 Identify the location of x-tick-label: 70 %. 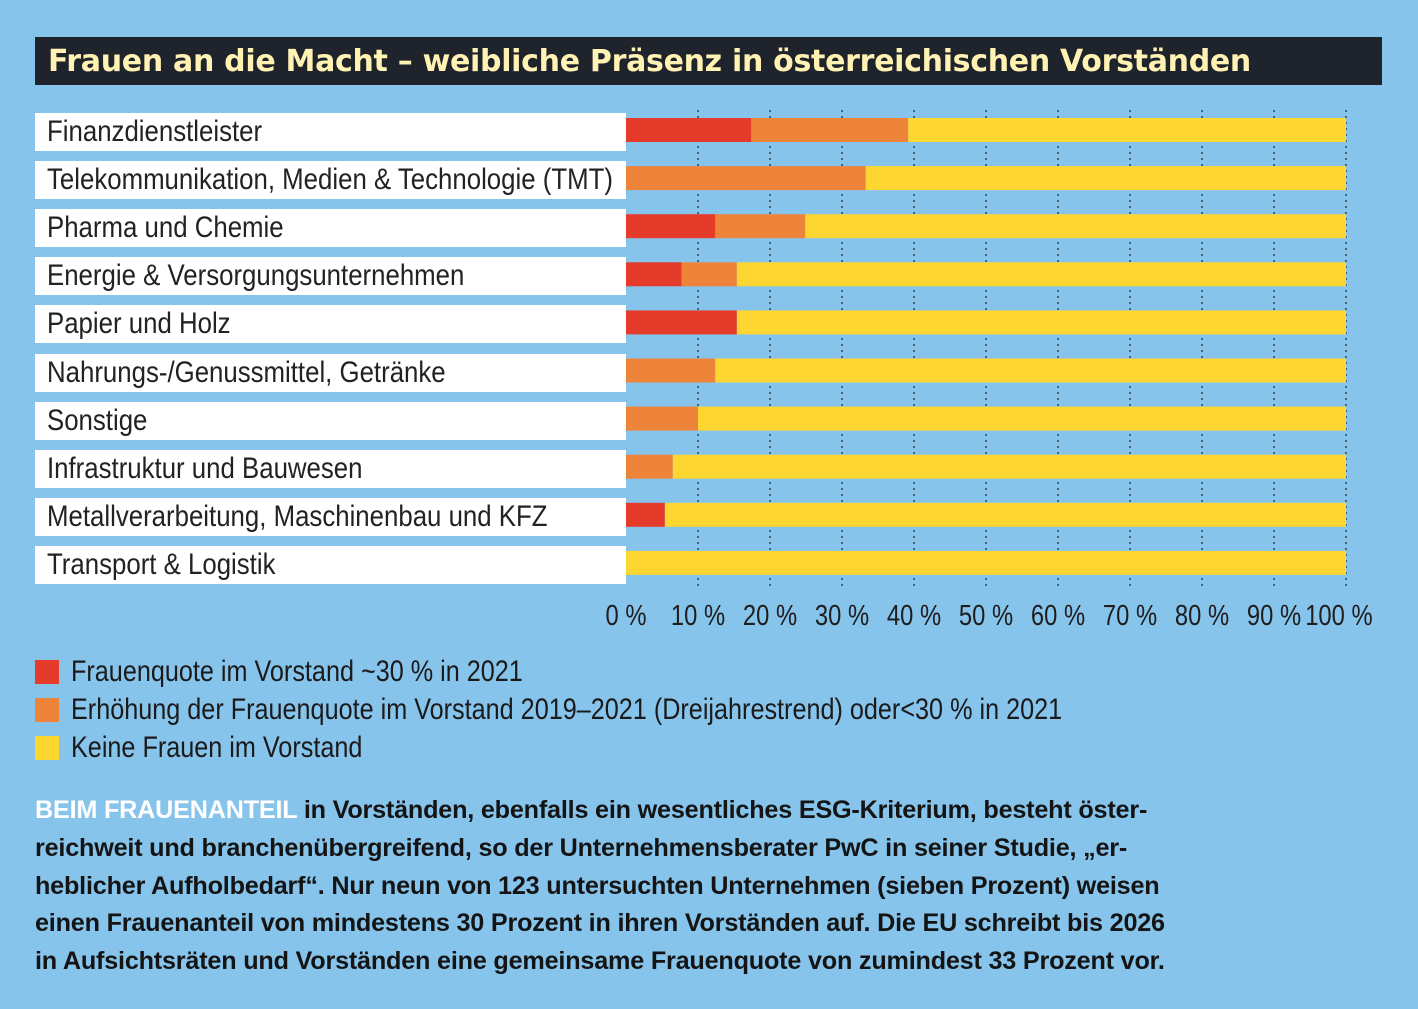
(1130, 616).